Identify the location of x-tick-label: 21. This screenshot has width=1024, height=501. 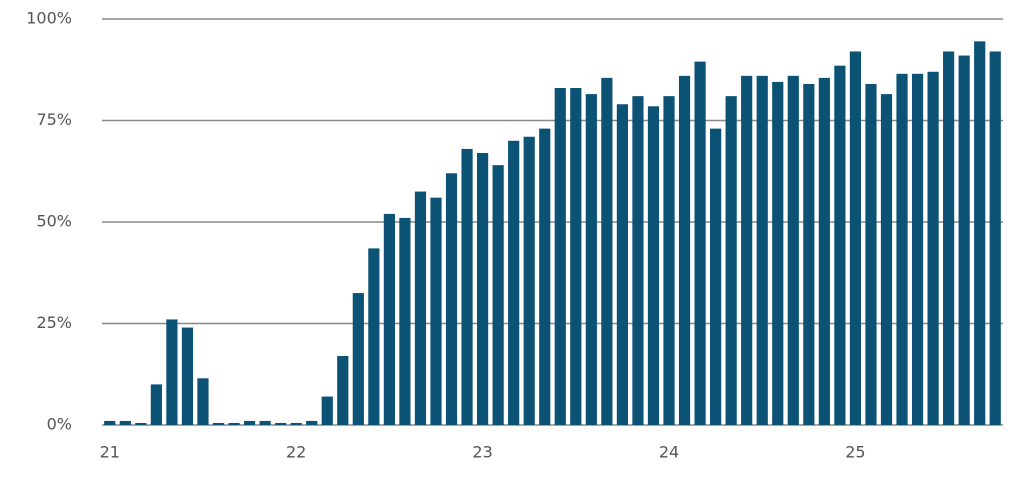
(110, 452).